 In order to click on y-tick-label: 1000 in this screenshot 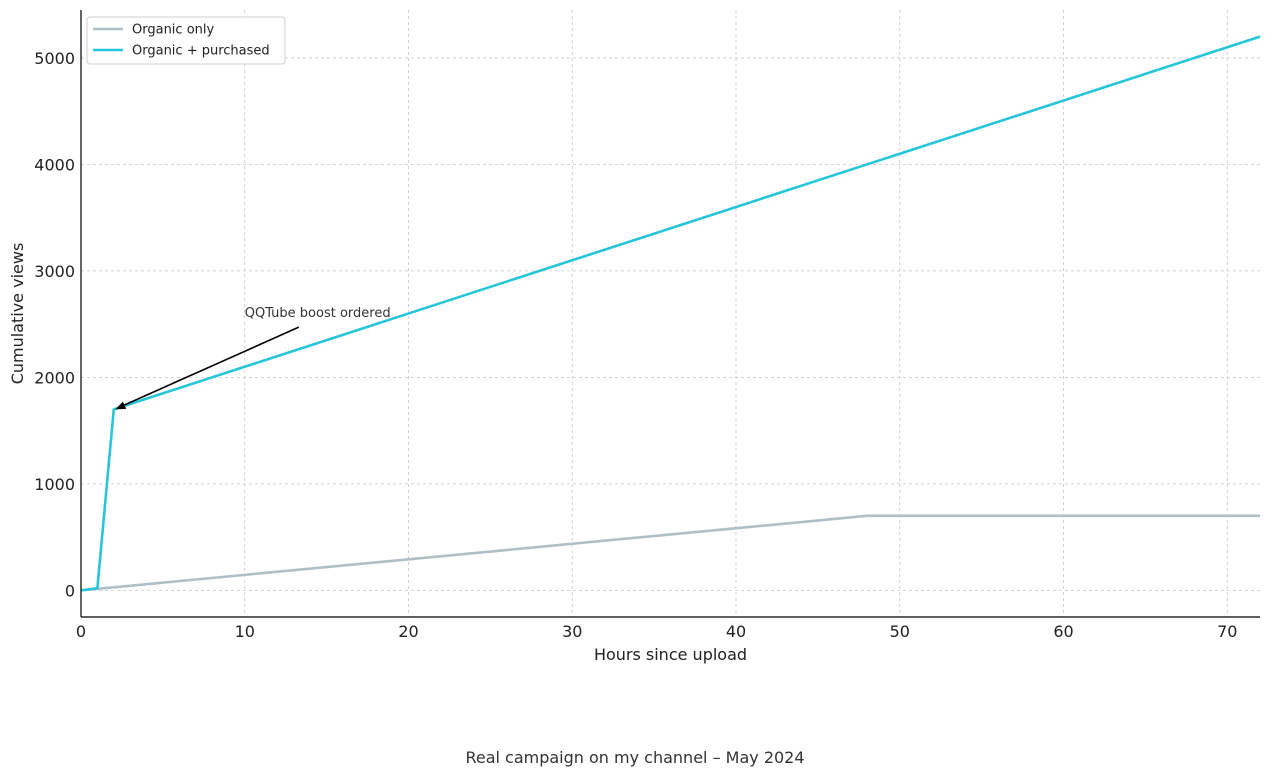, I will do `click(54, 484)`.